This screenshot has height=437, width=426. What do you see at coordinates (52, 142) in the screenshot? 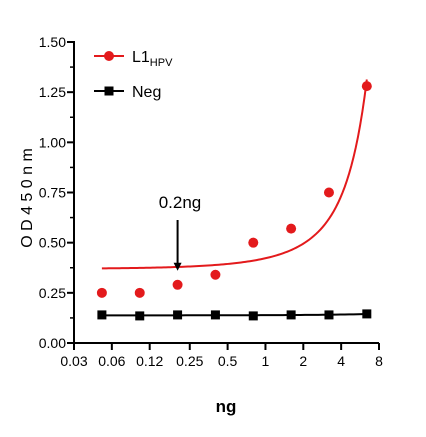
I see `y-tick-label: 1.00` at bounding box center [52, 142].